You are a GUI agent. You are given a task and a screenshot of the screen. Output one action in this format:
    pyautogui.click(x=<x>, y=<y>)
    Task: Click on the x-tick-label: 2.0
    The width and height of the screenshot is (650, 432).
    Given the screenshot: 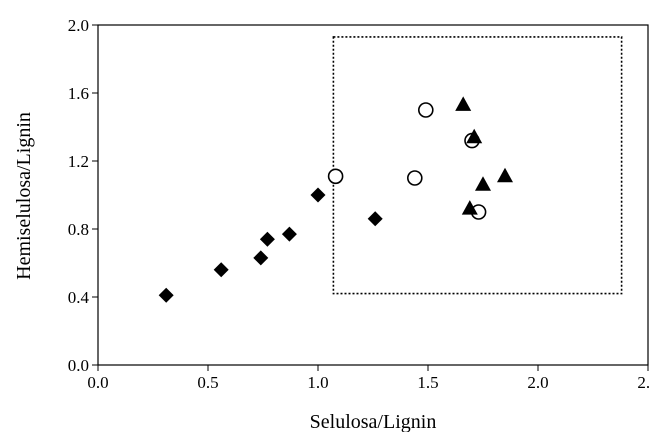 What is the action you would take?
    pyautogui.click(x=537, y=382)
    